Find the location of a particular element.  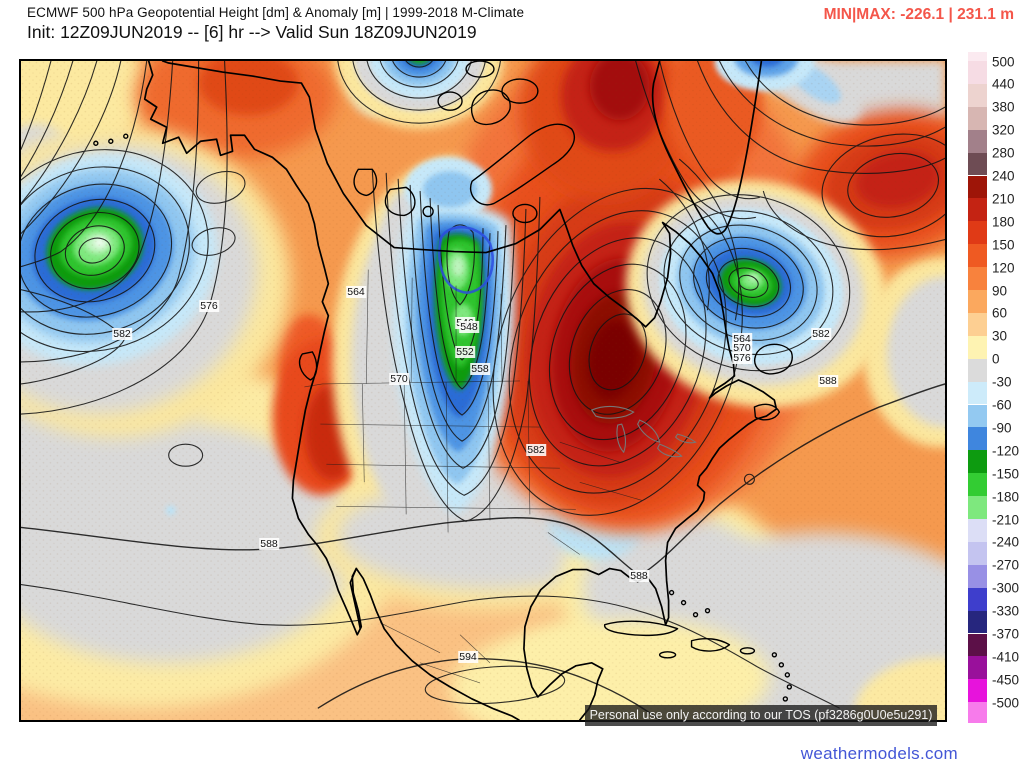

colorbar-tick-label: 440 is located at coordinates (1003, 84).